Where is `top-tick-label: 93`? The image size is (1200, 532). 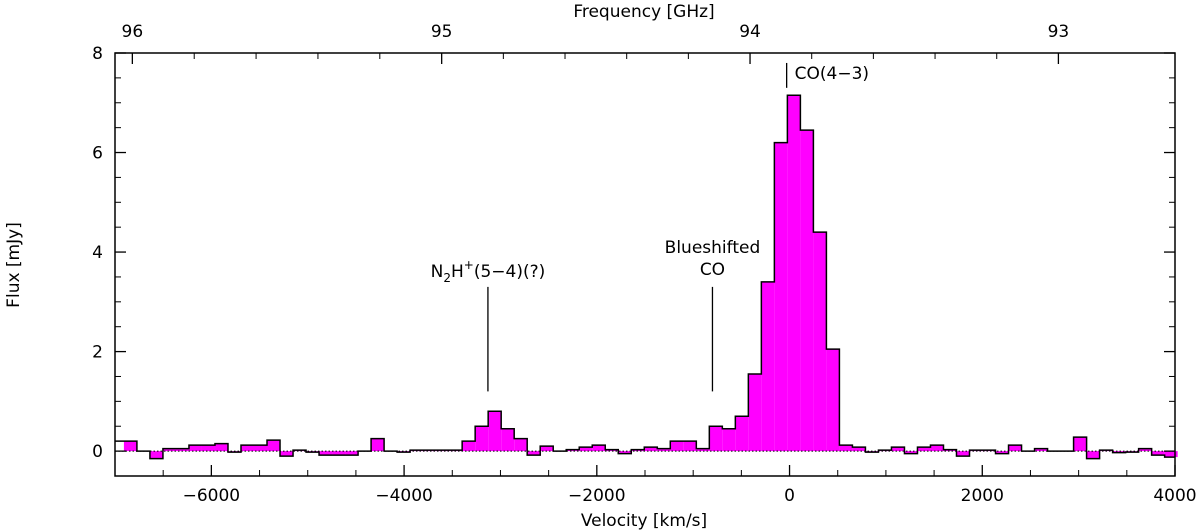
top-tick-label: 93 is located at coordinates (1059, 32).